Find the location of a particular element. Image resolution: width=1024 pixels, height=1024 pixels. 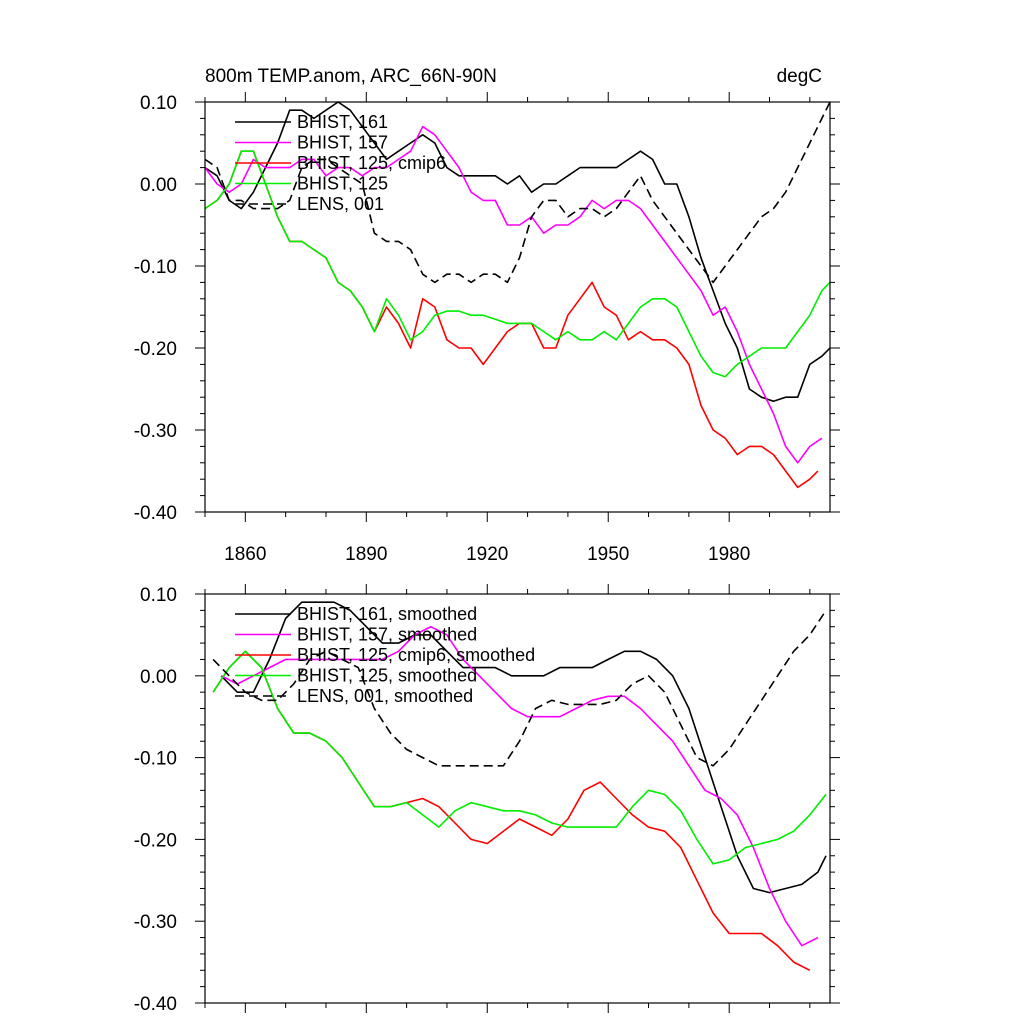

x-tick-label: 1980 is located at coordinates (729, 554).